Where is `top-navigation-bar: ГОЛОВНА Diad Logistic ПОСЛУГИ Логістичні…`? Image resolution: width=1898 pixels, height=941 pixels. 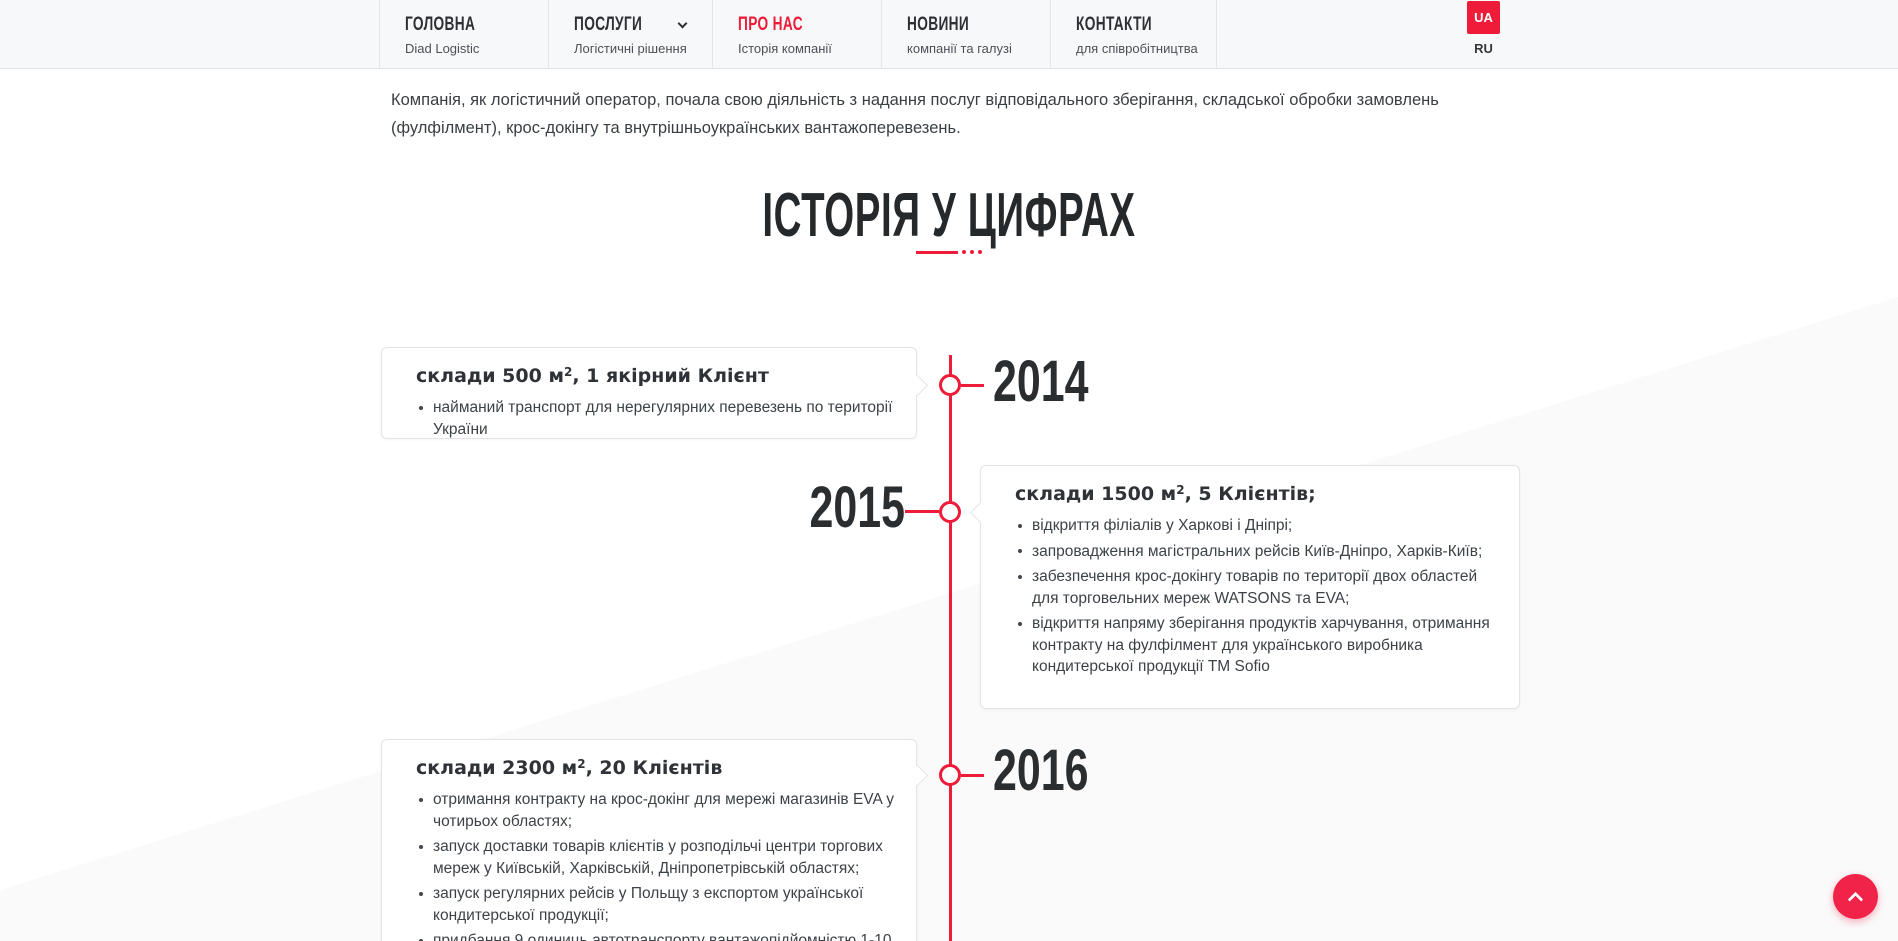
top-navigation-bar: ГОЛОВНА Diad Logistic ПОСЛУГИ Логістичні… is located at coordinates (949, 34).